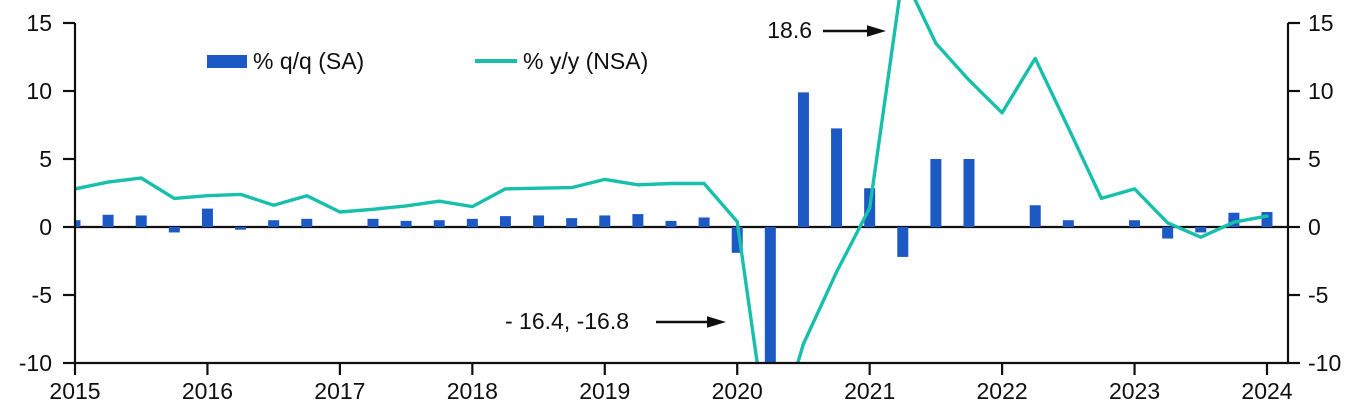  What do you see at coordinates (78, 223) in the screenshot?
I see `bar-2015Q1` at bounding box center [78, 223].